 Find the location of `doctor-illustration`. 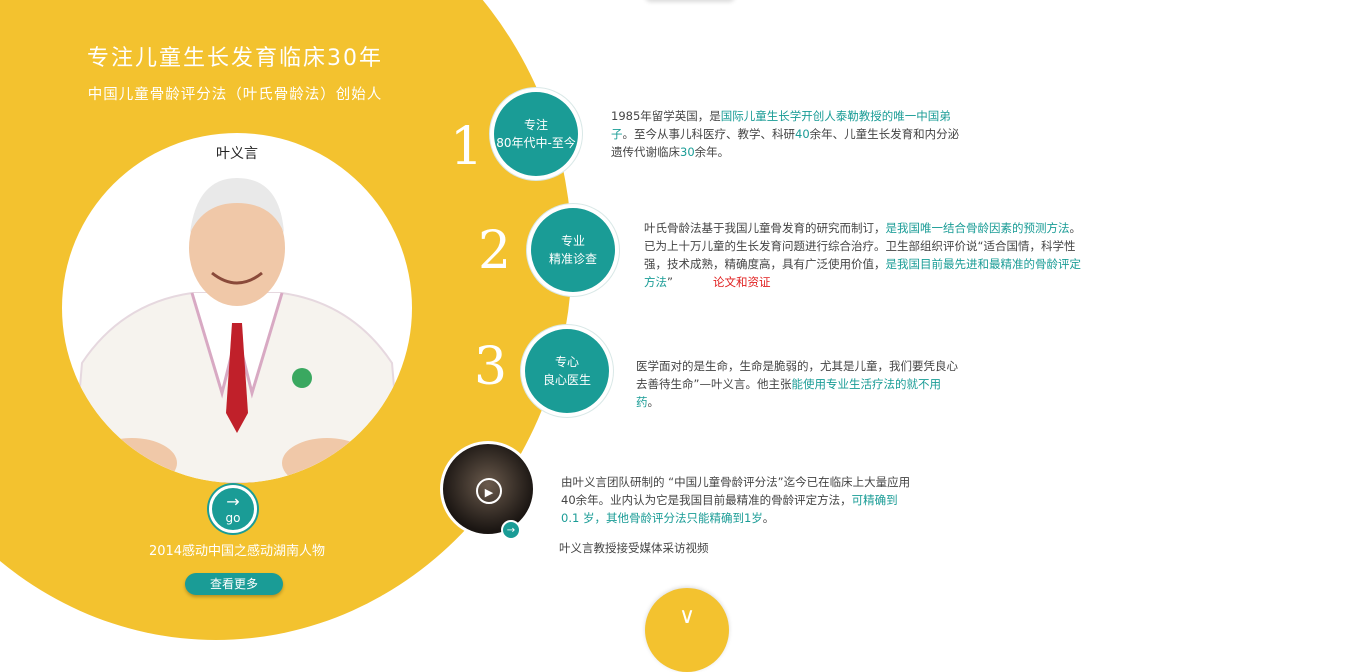

doctor-illustration is located at coordinates (237, 330).